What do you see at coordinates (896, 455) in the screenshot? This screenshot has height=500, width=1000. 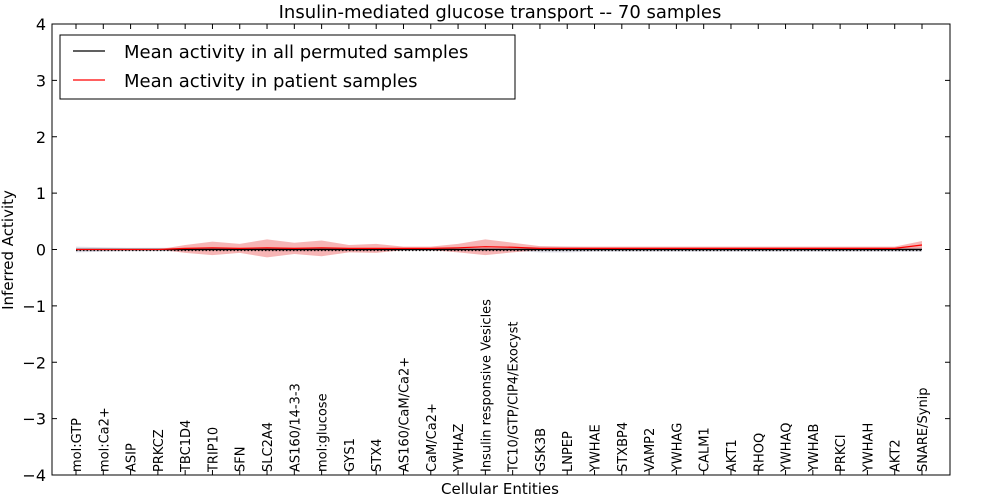 I see `x-tick-label-30: AKT2` at bounding box center [896, 455].